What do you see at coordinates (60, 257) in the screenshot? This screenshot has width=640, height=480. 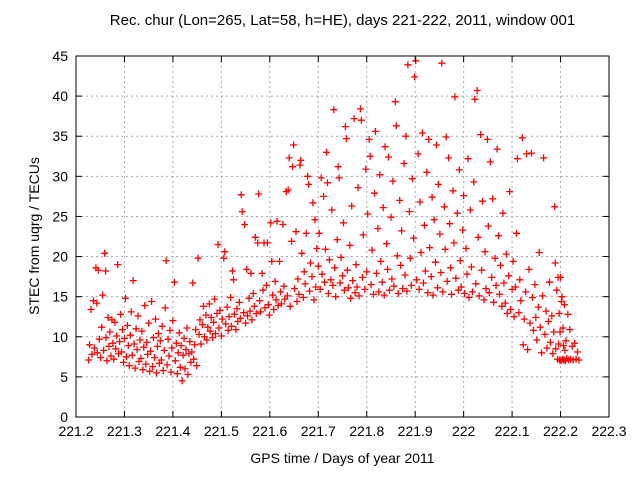 I see `y-tick-label: 20` at bounding box center [60, 257].